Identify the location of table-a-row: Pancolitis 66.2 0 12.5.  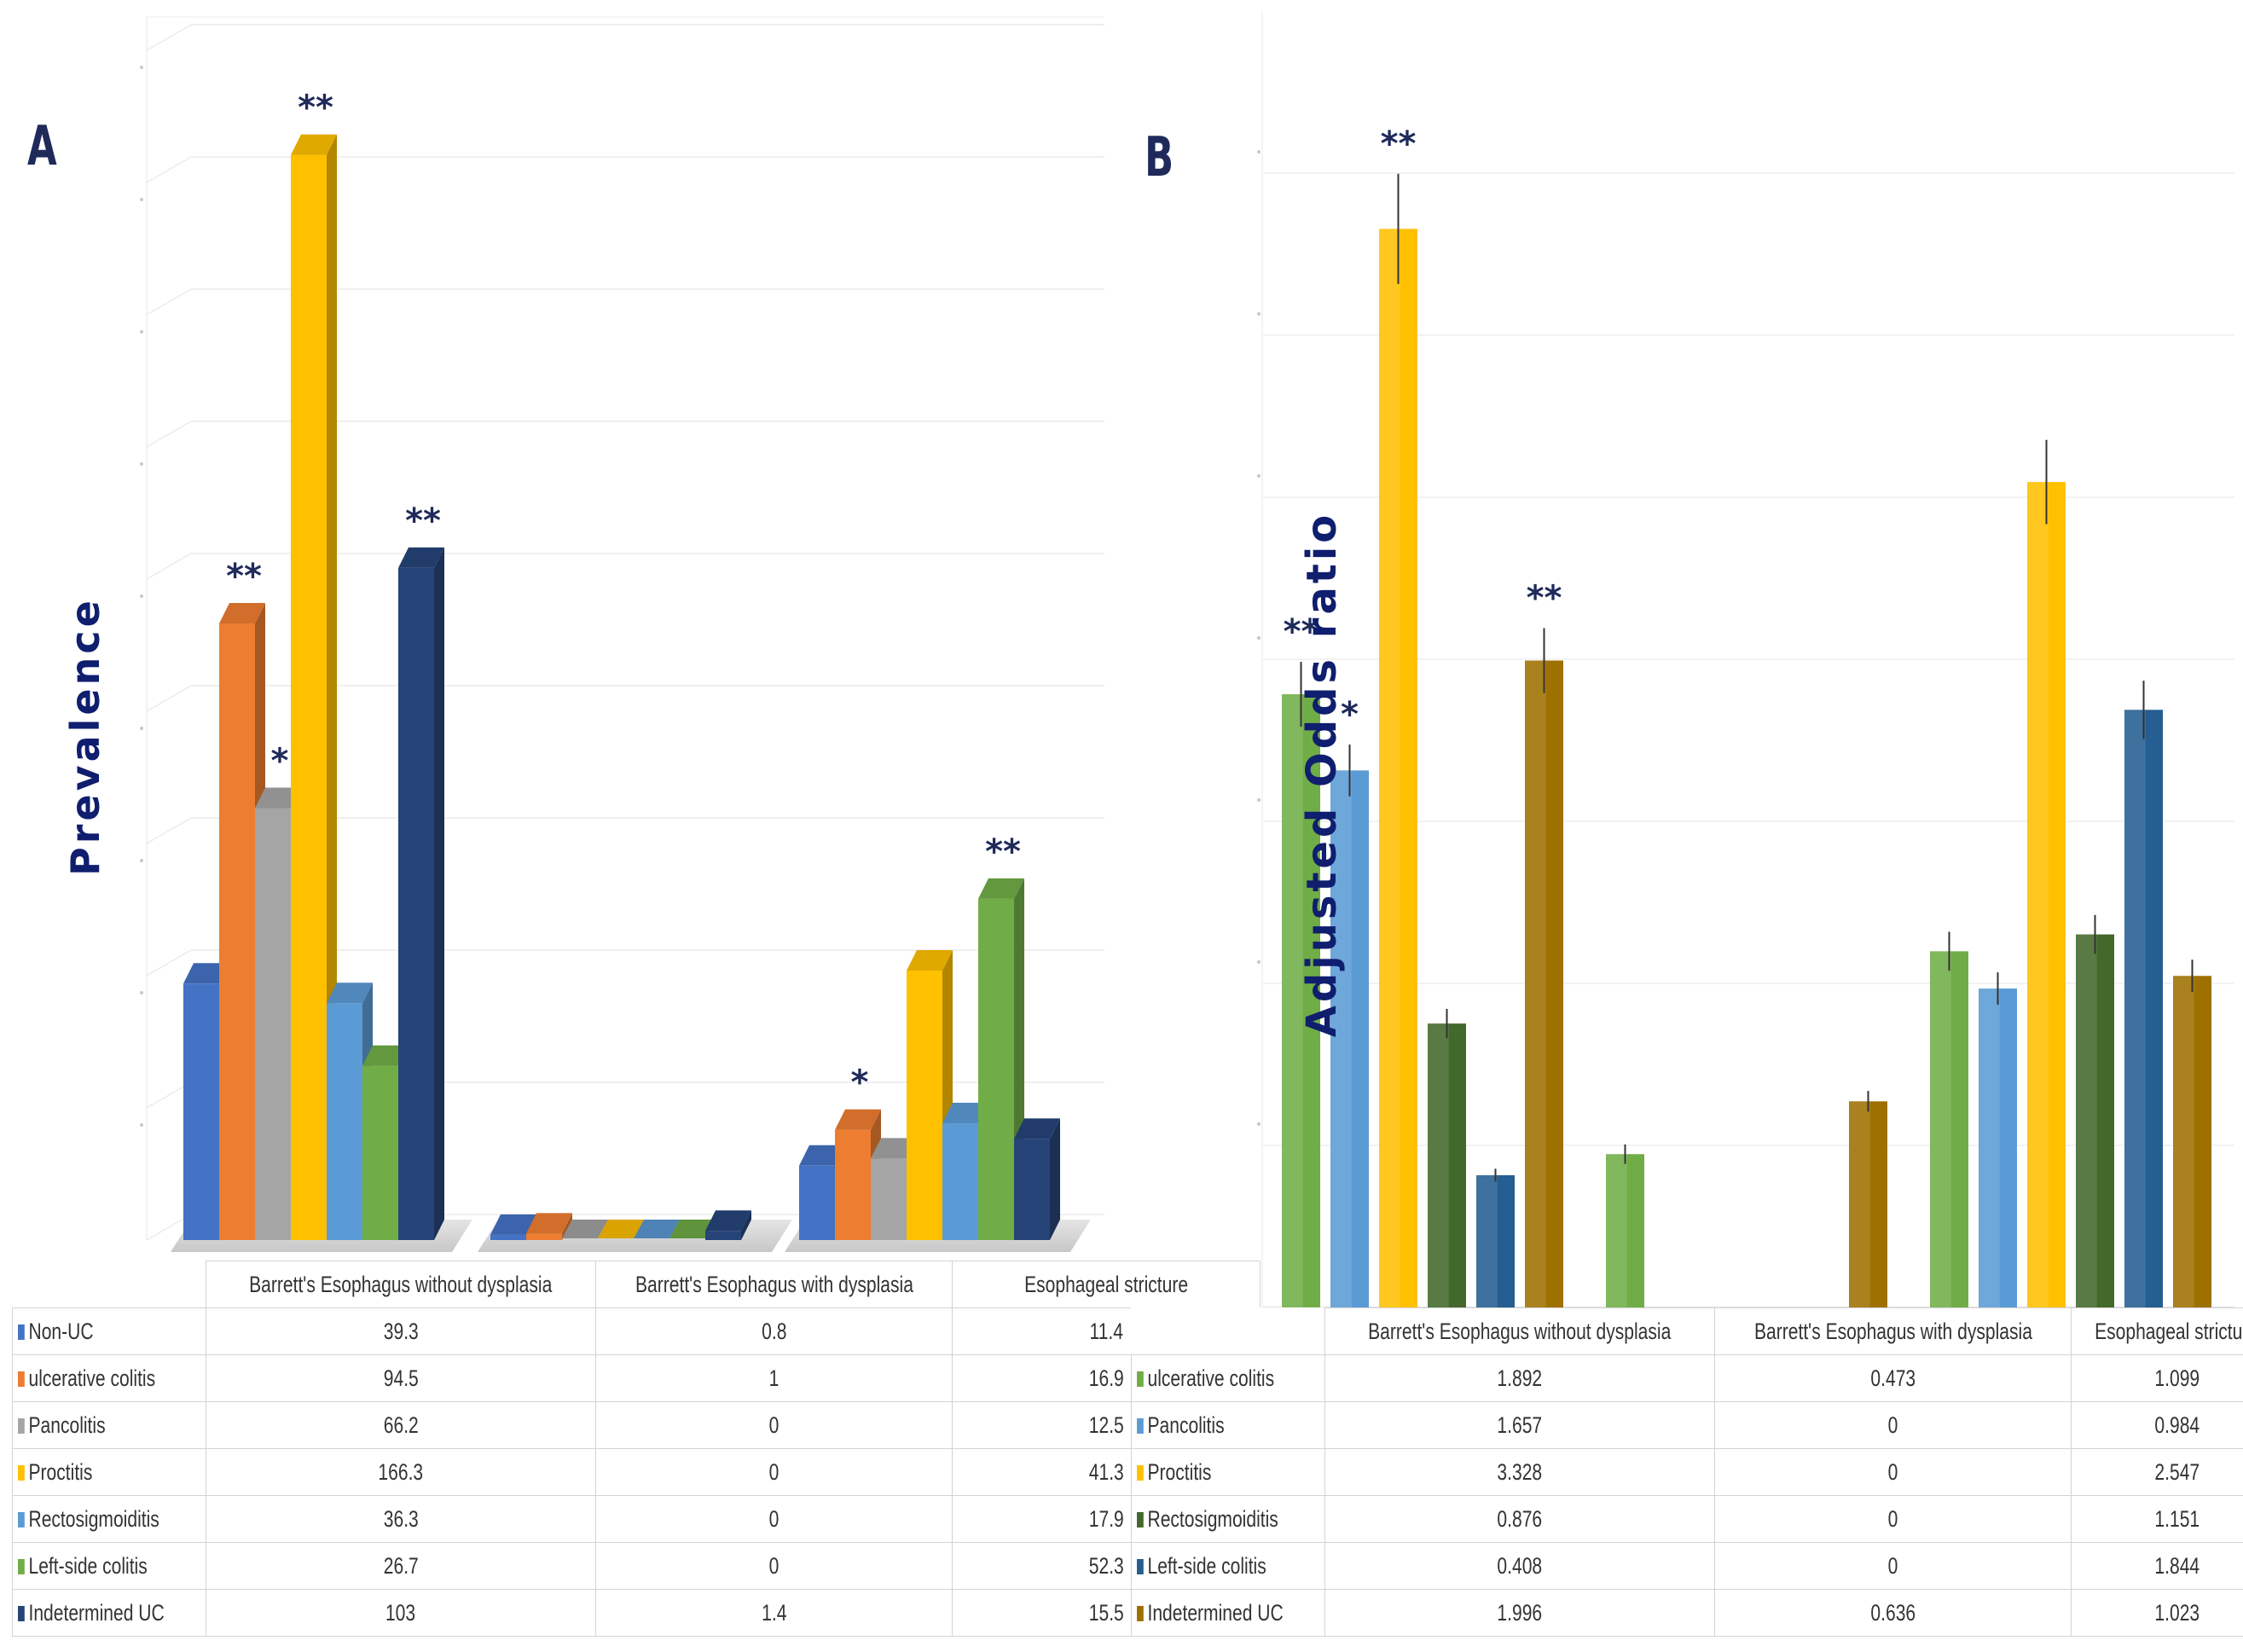
(636, 1425).